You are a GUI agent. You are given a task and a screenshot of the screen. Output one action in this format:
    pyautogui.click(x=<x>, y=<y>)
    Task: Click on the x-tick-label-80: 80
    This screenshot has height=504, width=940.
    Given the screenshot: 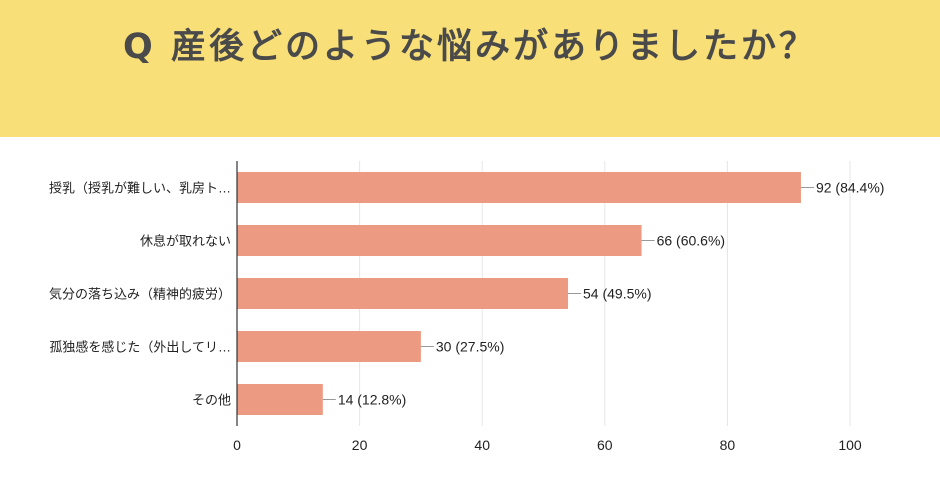 What is the action you would take?
    pyautogui.click(x=728, y=445)
    